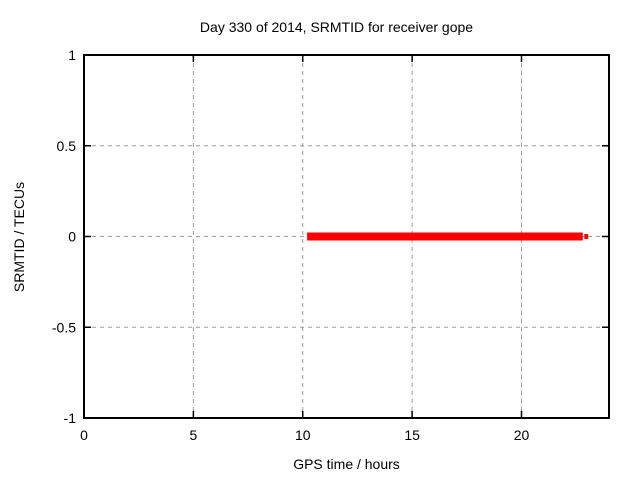  I want to click on y-tick-label-1: 1, so click(72, 55).